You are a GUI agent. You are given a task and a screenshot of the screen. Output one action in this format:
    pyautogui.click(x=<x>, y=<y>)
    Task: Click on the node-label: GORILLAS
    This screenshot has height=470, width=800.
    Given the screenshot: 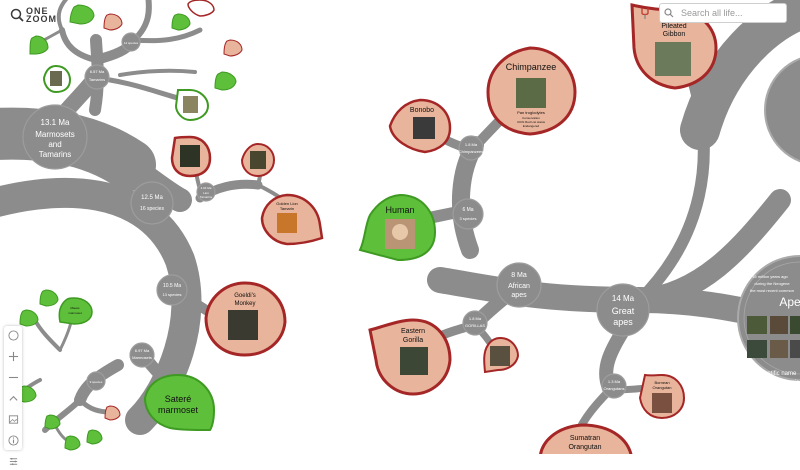 What is the action you would take?
    pyautogui.click(x=475, y=325)
    